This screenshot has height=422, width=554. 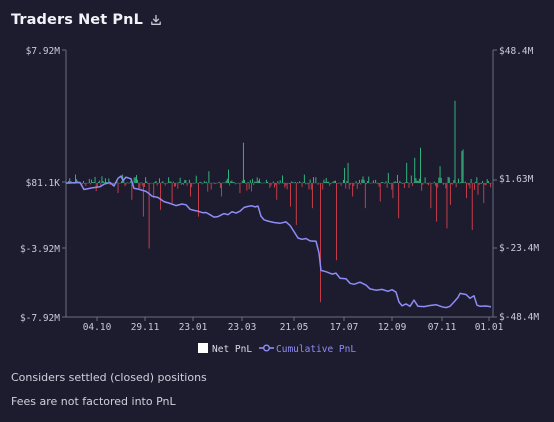 I want to click on y-right-tick: $-48.4M, so click(x=519, y=317).